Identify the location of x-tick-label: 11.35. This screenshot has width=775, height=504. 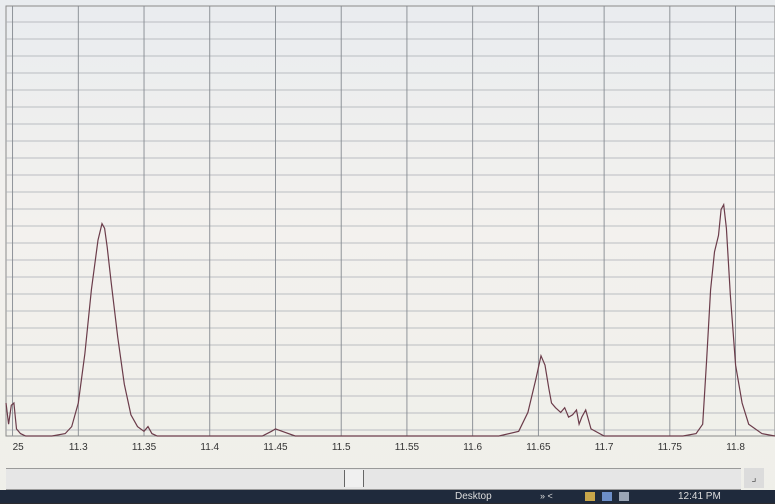
(144, 447).